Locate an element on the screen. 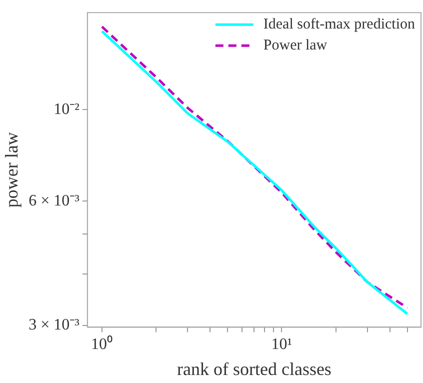 The image size is (423, 383). x-tick-label: 10¹ is located at coordinates (281, 345).